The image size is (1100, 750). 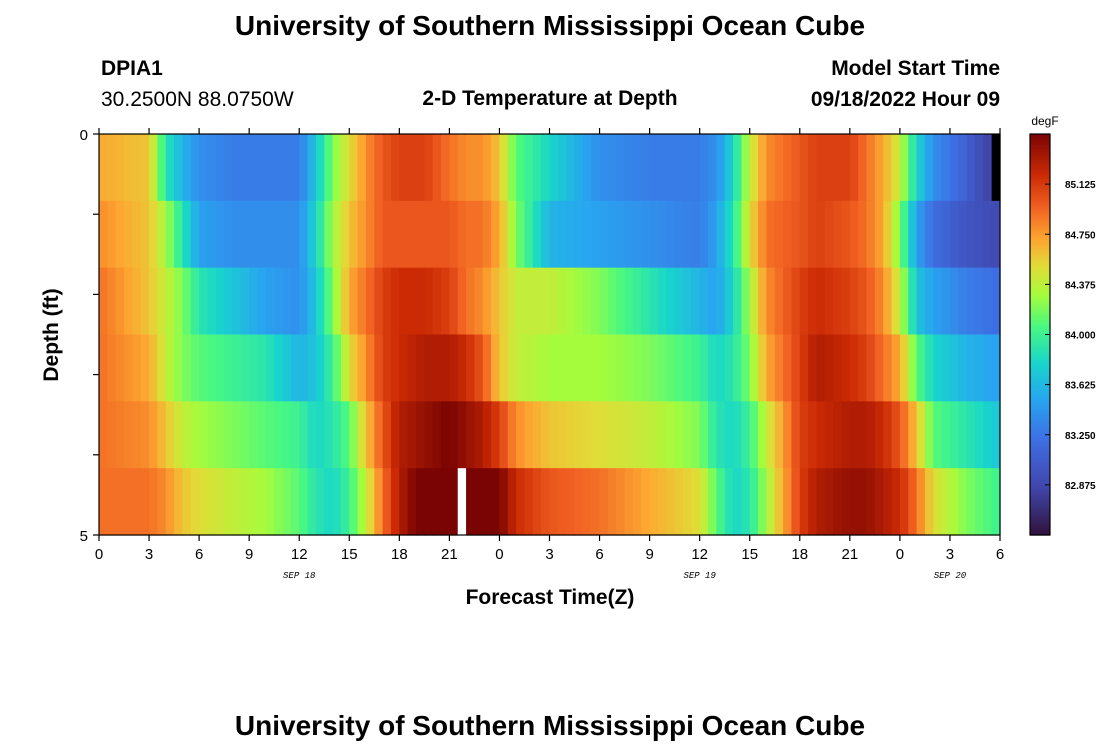 What do you see at coordinates (1080, 486) in the screenshot?
I see `colorbar-tick-label: 82.875` at bounding box center [1080, 486].